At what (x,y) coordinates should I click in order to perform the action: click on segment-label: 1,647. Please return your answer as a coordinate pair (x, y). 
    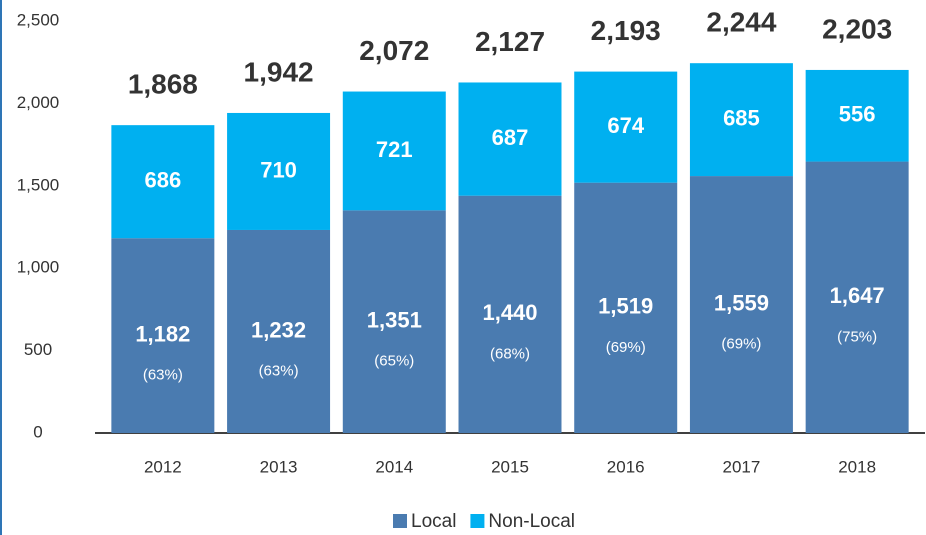
    Looking at the image, I should click on (857, 295).